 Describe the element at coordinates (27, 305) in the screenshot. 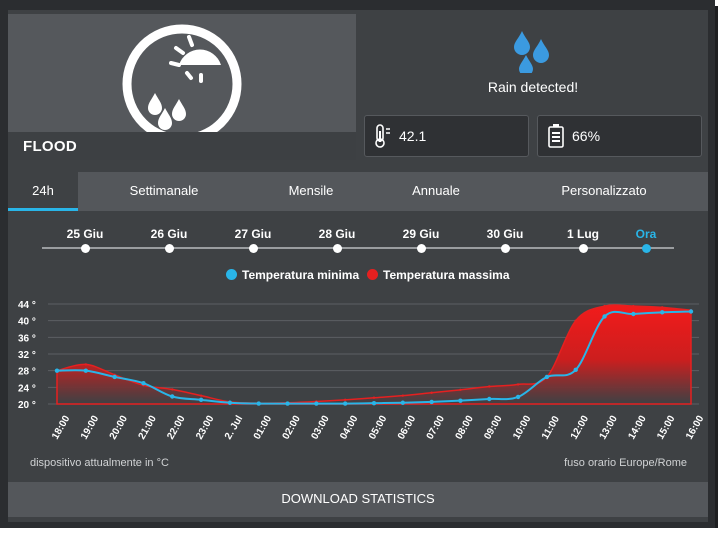

I see `y-tick-label: 44 °` at that location.